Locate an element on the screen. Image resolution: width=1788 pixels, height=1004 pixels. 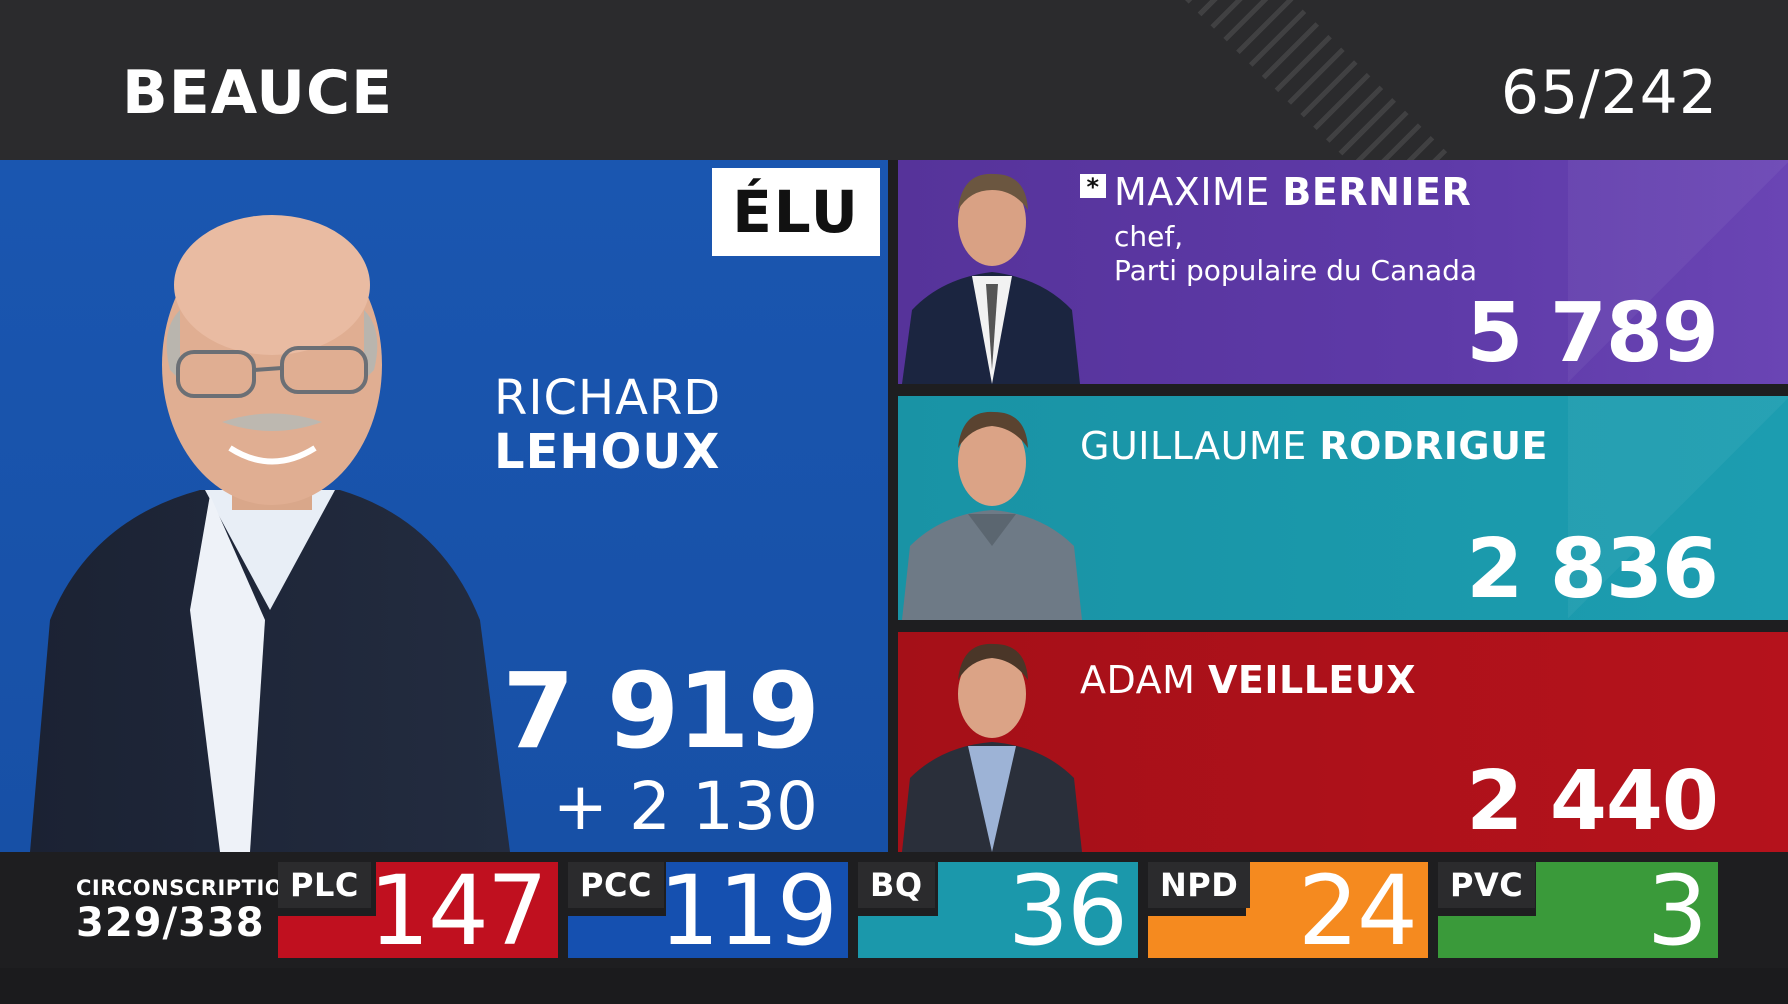
candidate-1-role: chef, is located at coordinates (1149, 236).